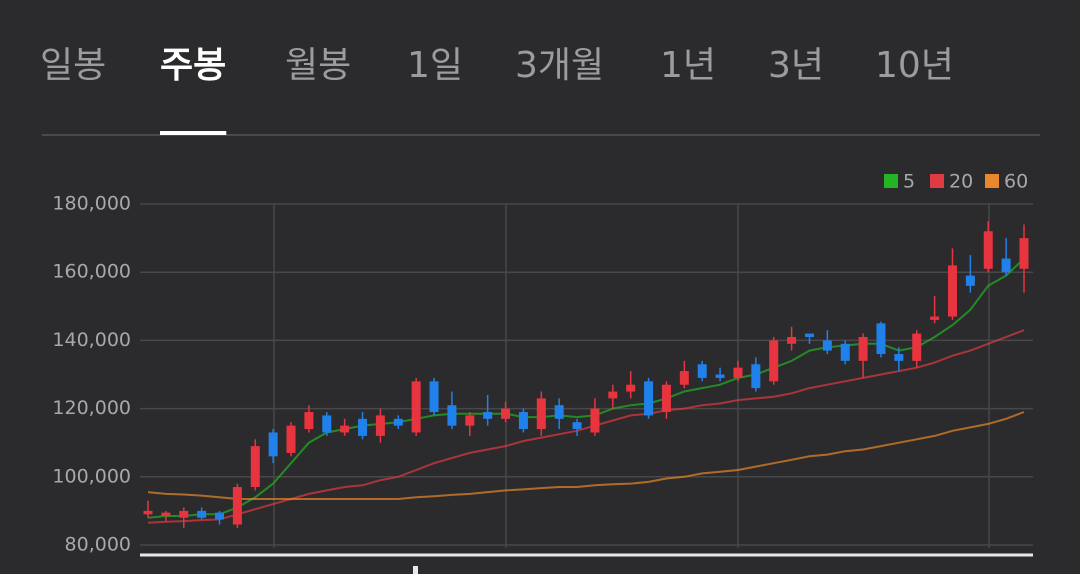 Image resolution: width=1080 pixels, height=574 pixels. Describe the element at coordinates (193, 133) in the screenshot. I see `tab-underline` at that location.